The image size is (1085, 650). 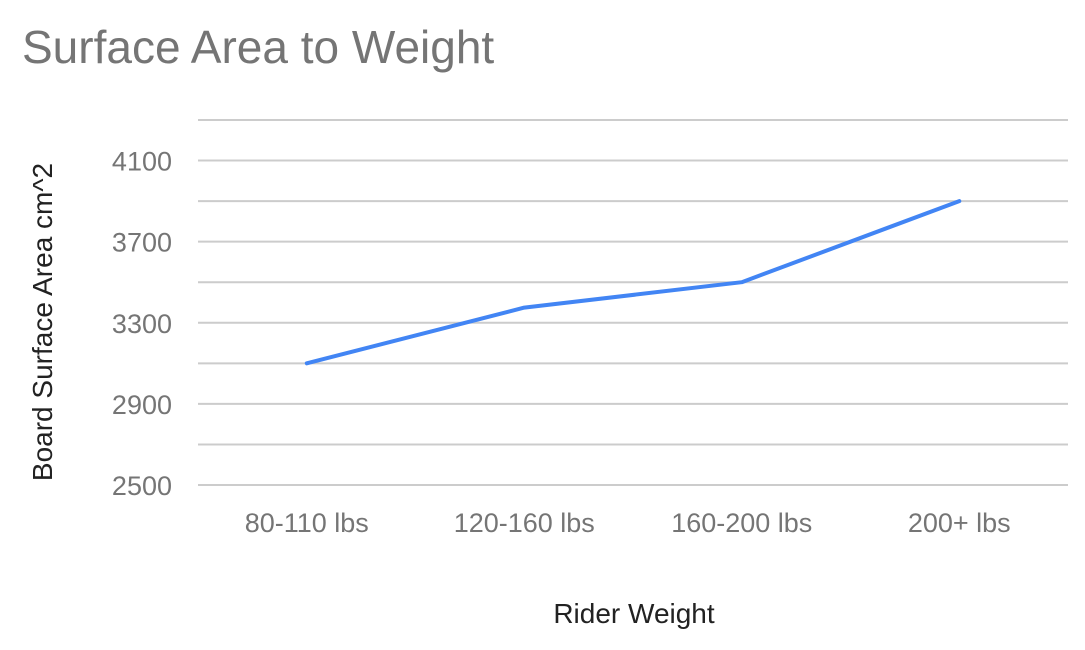 I want to click on x-tick-label: 80-110 lbs, so click(x=307, y=523).